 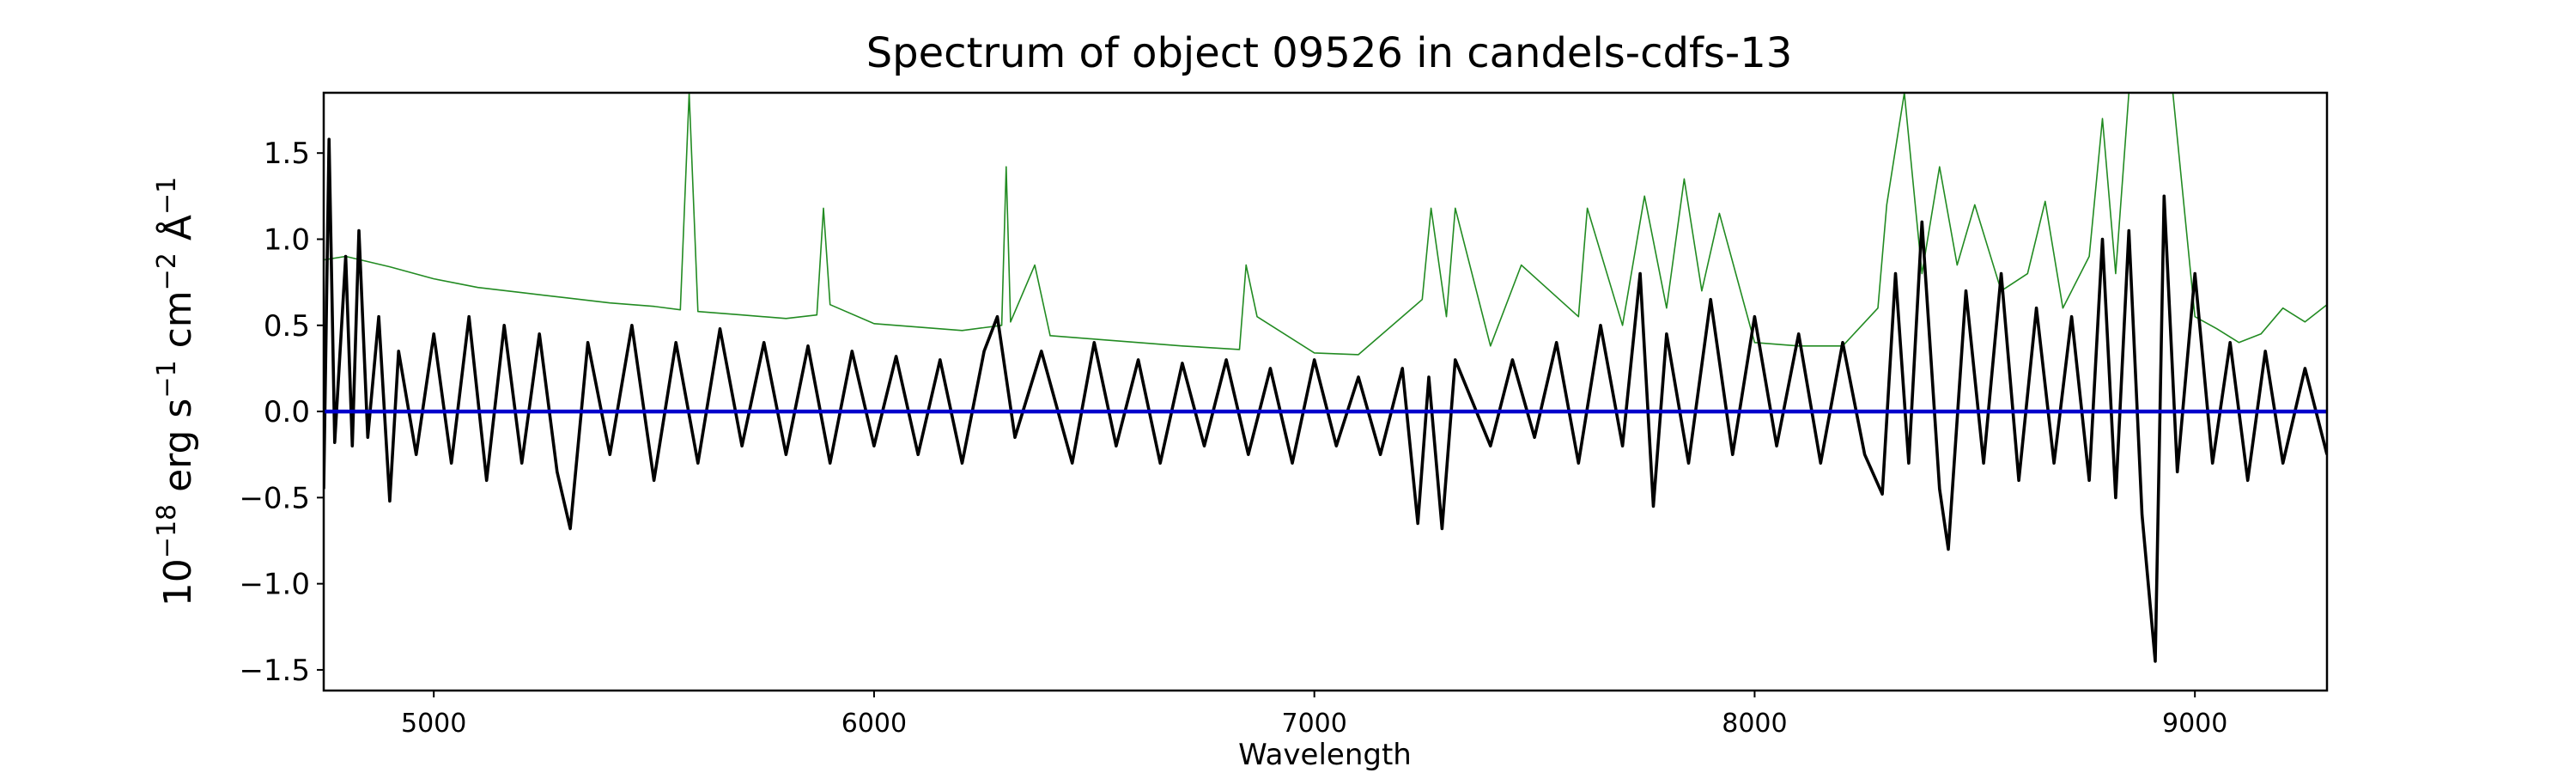 I want to click on x-tick-label: 6000, so click(x=874, y=724).